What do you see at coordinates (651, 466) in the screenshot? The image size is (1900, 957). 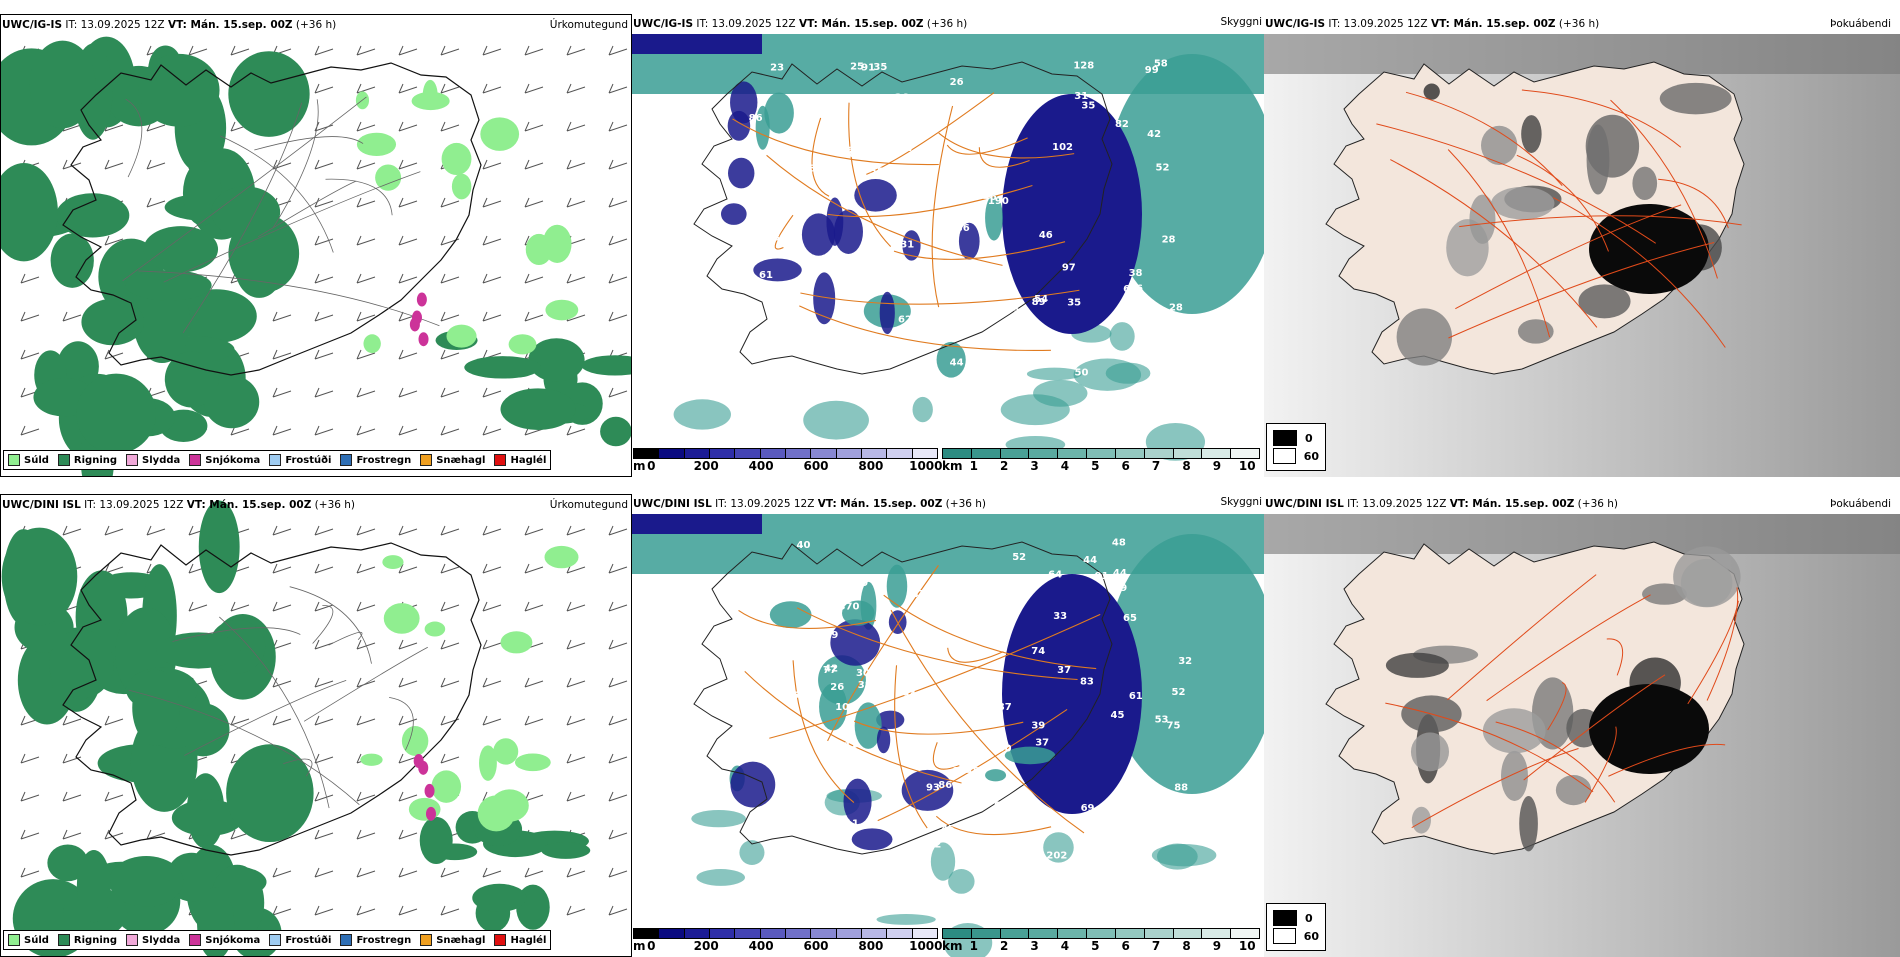 I see `colorbar-tick: 0` at bounding box center [651, 466].